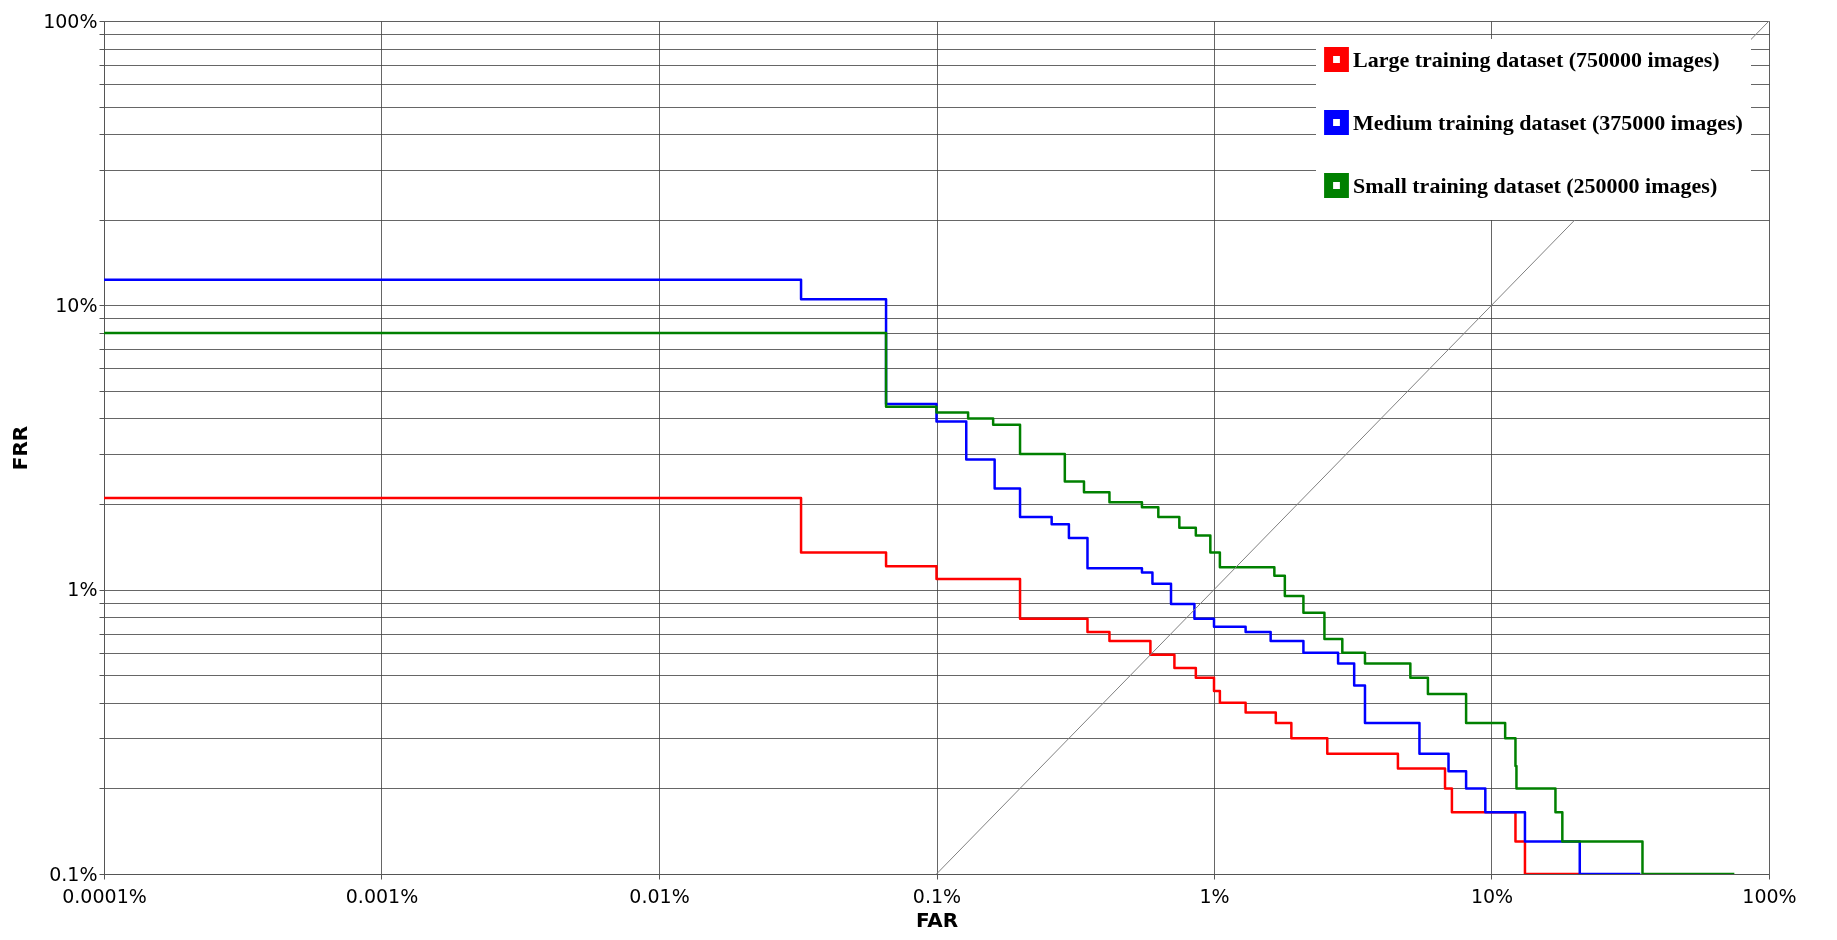  I want to click on legend-label: Large training dataset (750000 images), so click(1536, 59).